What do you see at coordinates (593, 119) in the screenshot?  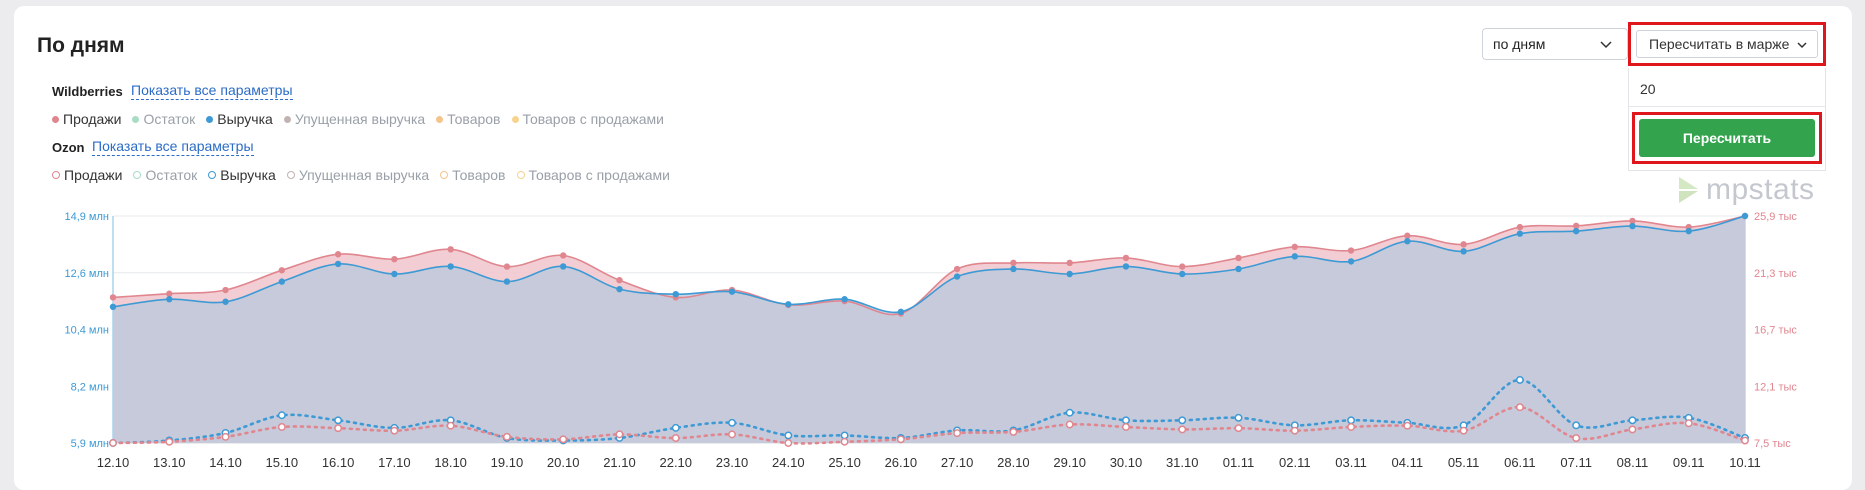 I see `legend-label: Товаров с продажами` at bounding box center [593, 119].